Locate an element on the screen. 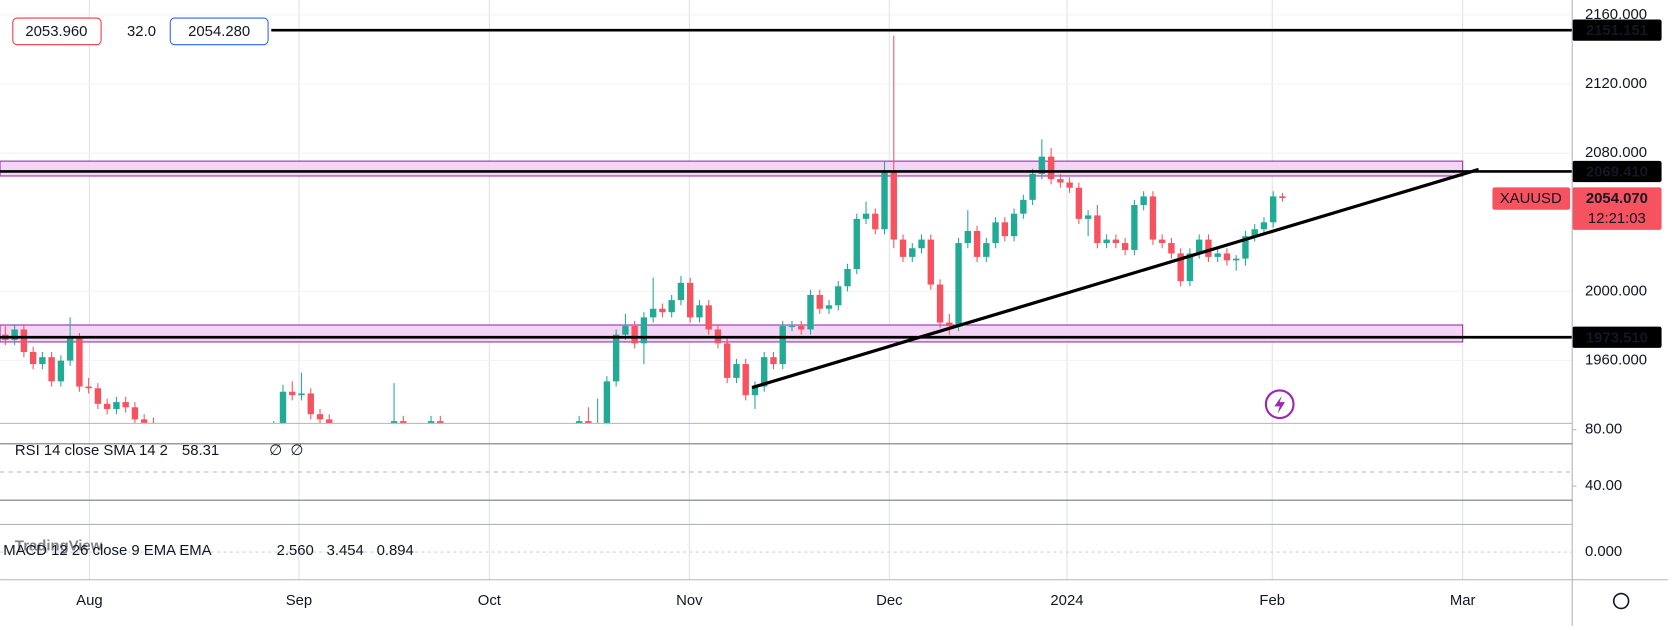  rsi-tick-label: 80.00 is located at coordinates (1603, 430).